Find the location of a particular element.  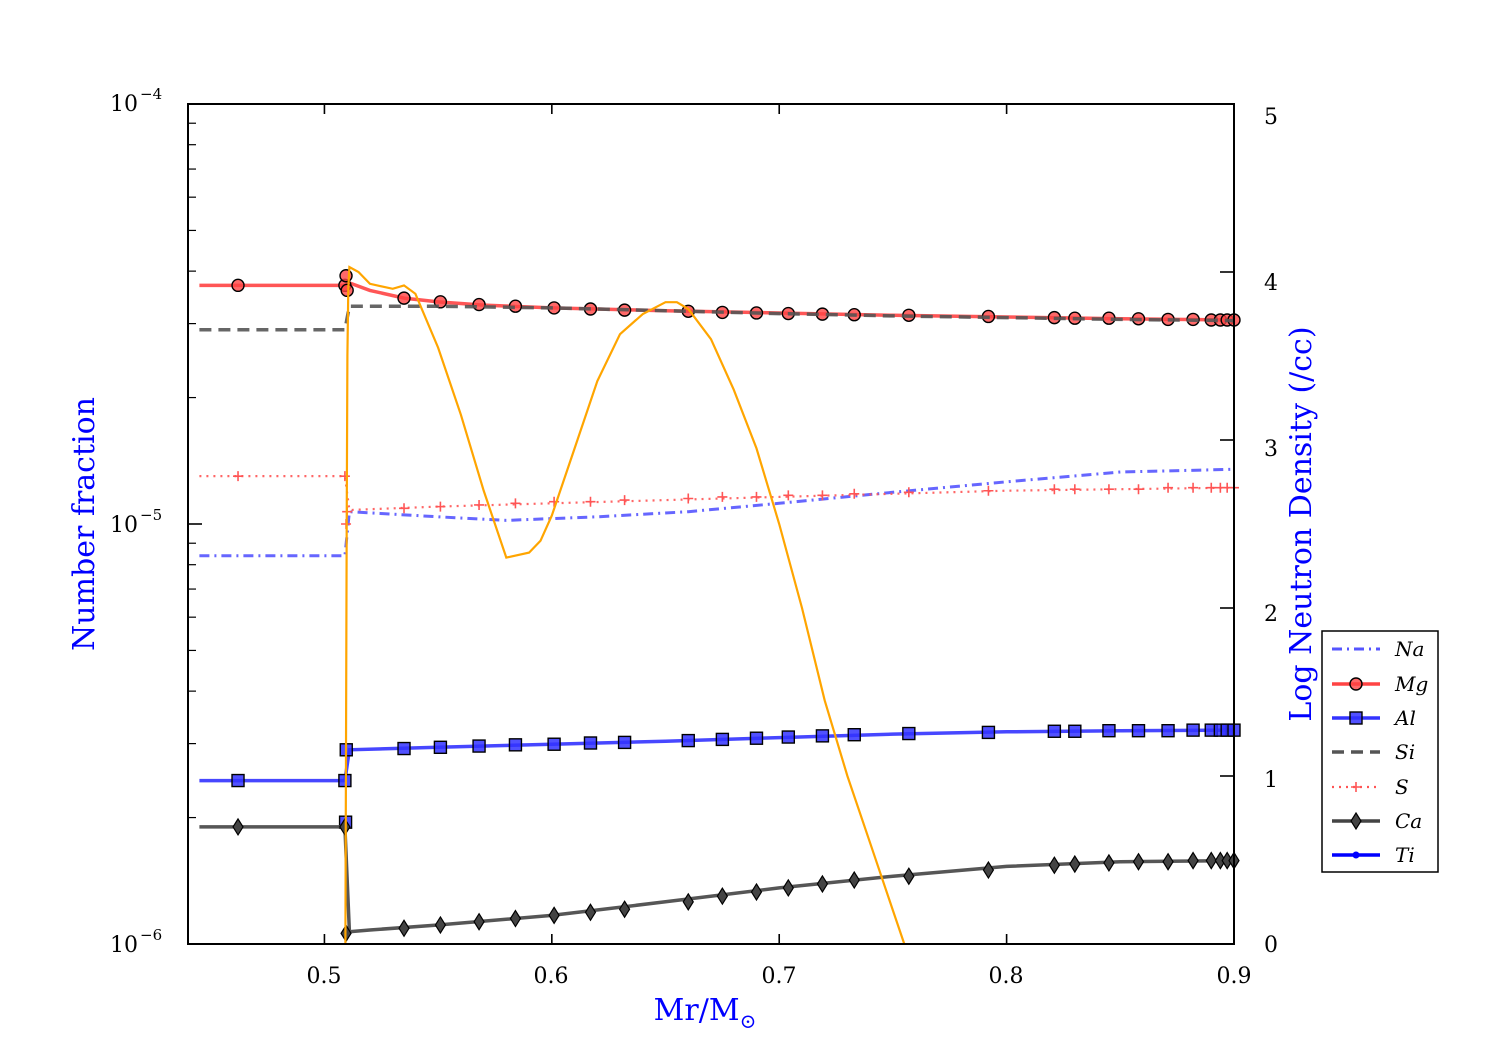

legend-sample-marker-mg is located at coordinates (1356, 684).